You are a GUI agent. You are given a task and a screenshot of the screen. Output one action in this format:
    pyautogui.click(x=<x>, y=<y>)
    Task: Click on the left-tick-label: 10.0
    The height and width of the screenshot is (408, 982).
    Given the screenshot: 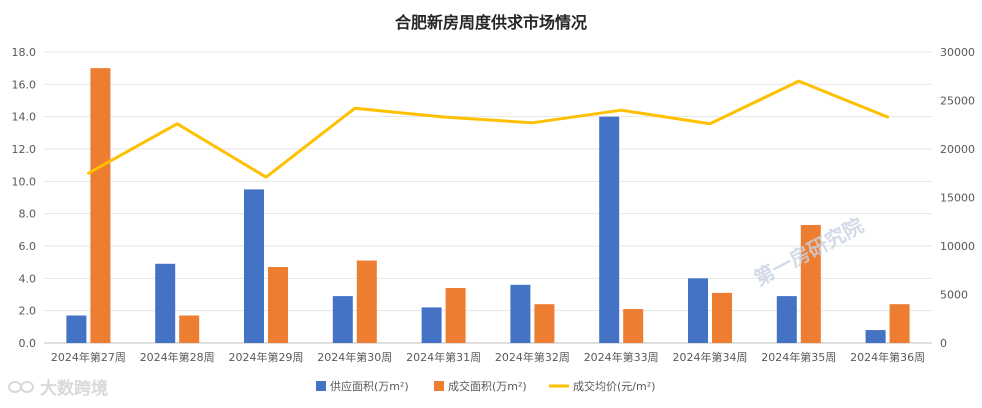 What is the action you would take?
    pyautogui.click(x=24, y=181)
    